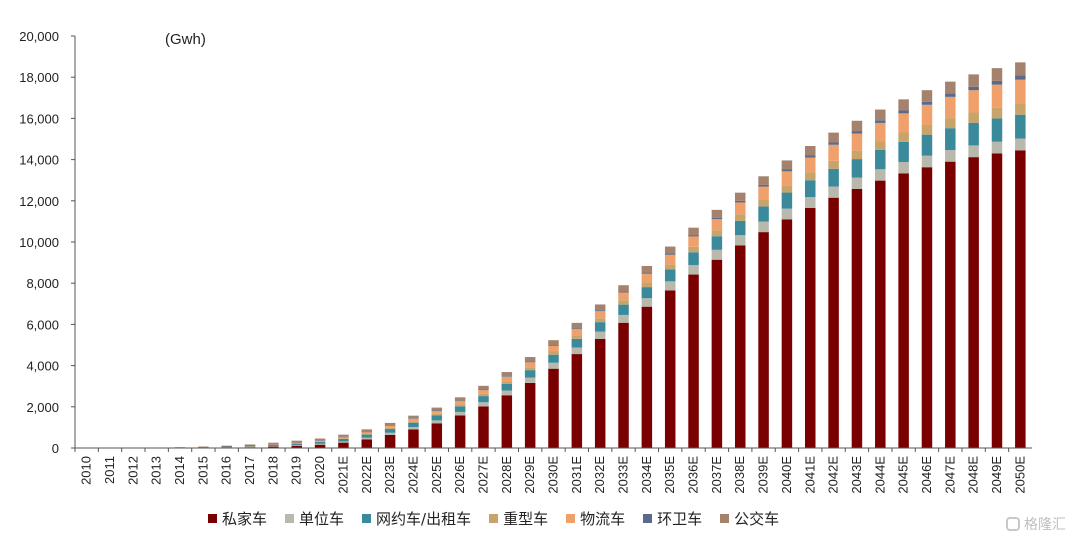 The image size is (1080, 542). I want to click on y-tick-label: 6,000, so click(42, 324).